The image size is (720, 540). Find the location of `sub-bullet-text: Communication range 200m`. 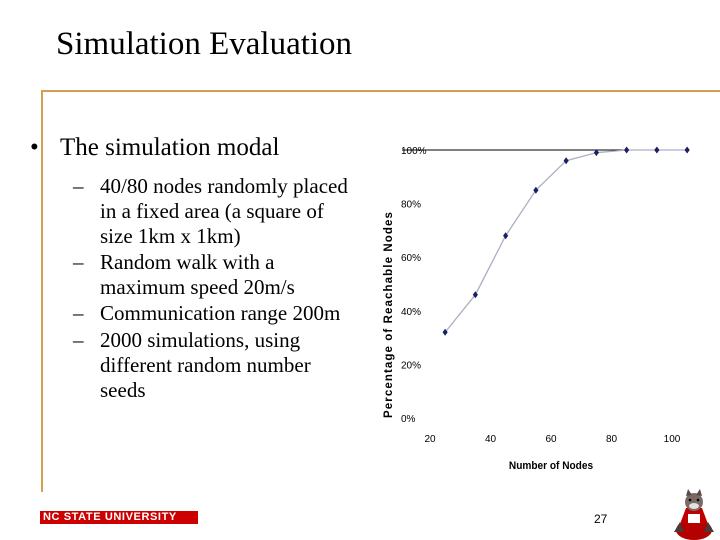

sub-bullet-text: Communication range 200m is located at coordinates (220, 313).